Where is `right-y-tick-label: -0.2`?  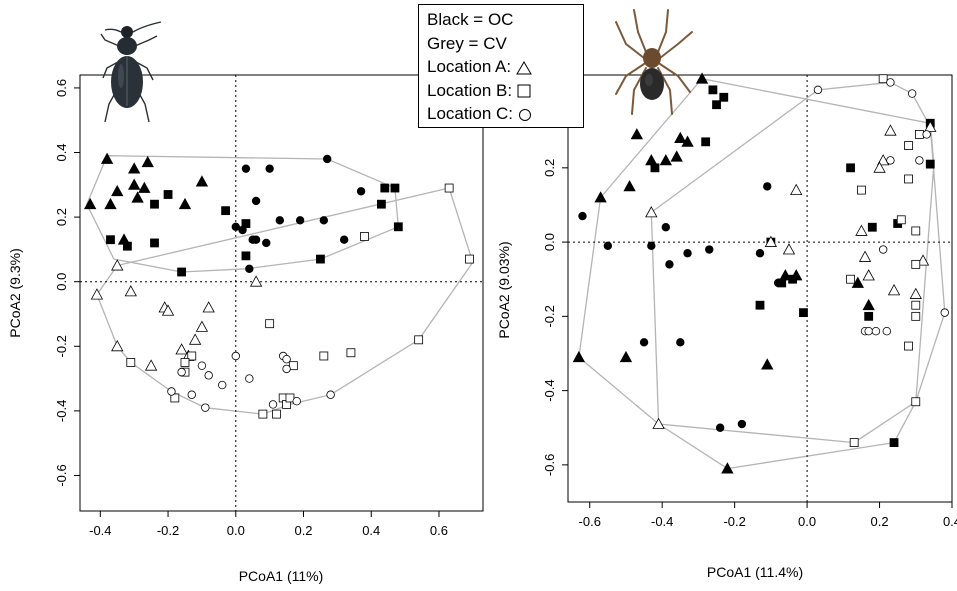
right-y-tick-label: -0.2 is located at coordinates (549, 316).